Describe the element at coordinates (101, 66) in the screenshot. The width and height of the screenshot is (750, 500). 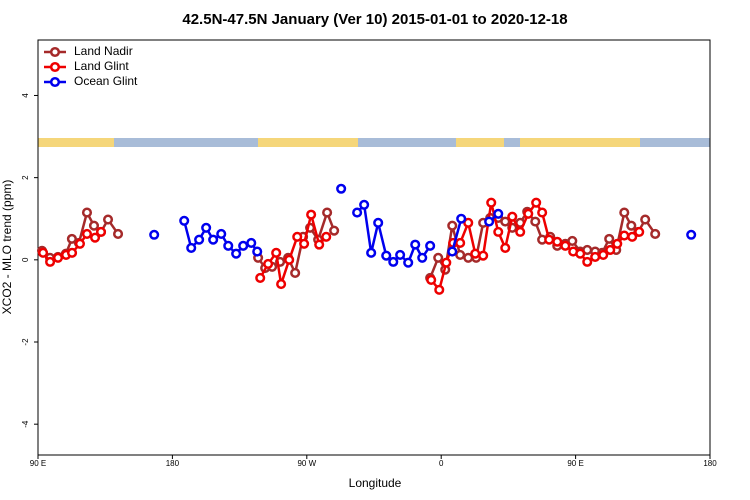
I see `legend-label: Land Glint` at that location.